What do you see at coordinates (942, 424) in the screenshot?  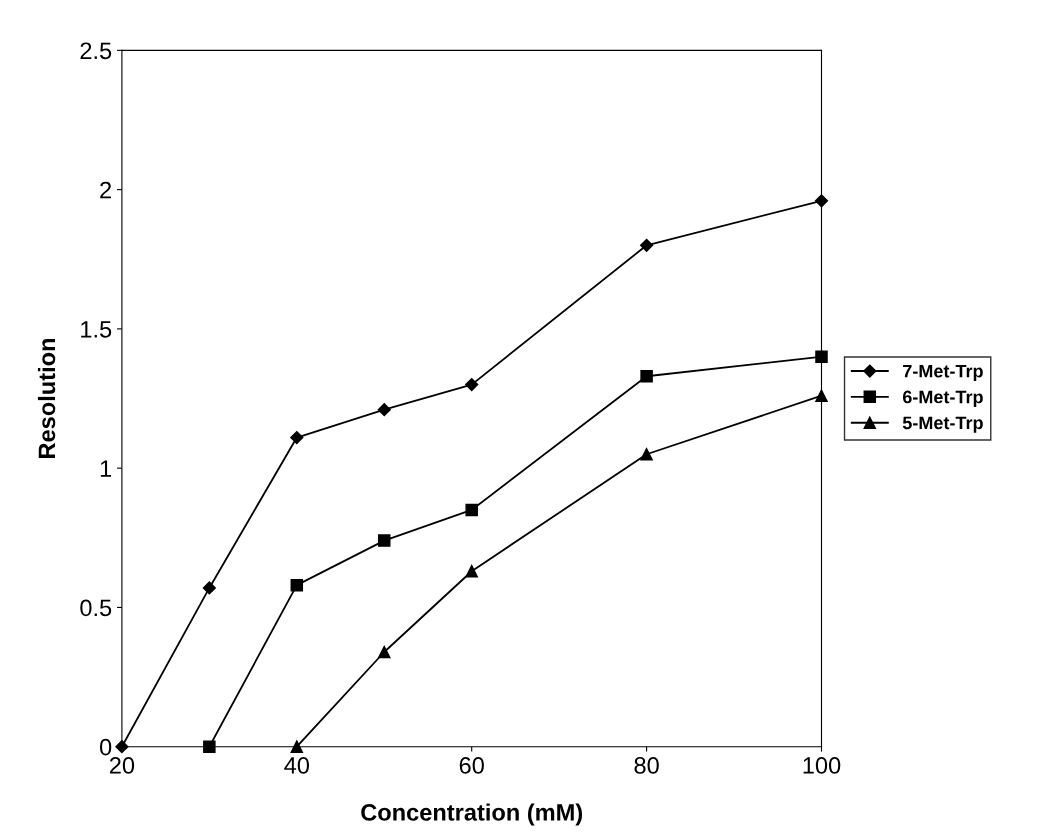 I see `legend-label: 5-Met-Trp` at bounding box center [942, 424].